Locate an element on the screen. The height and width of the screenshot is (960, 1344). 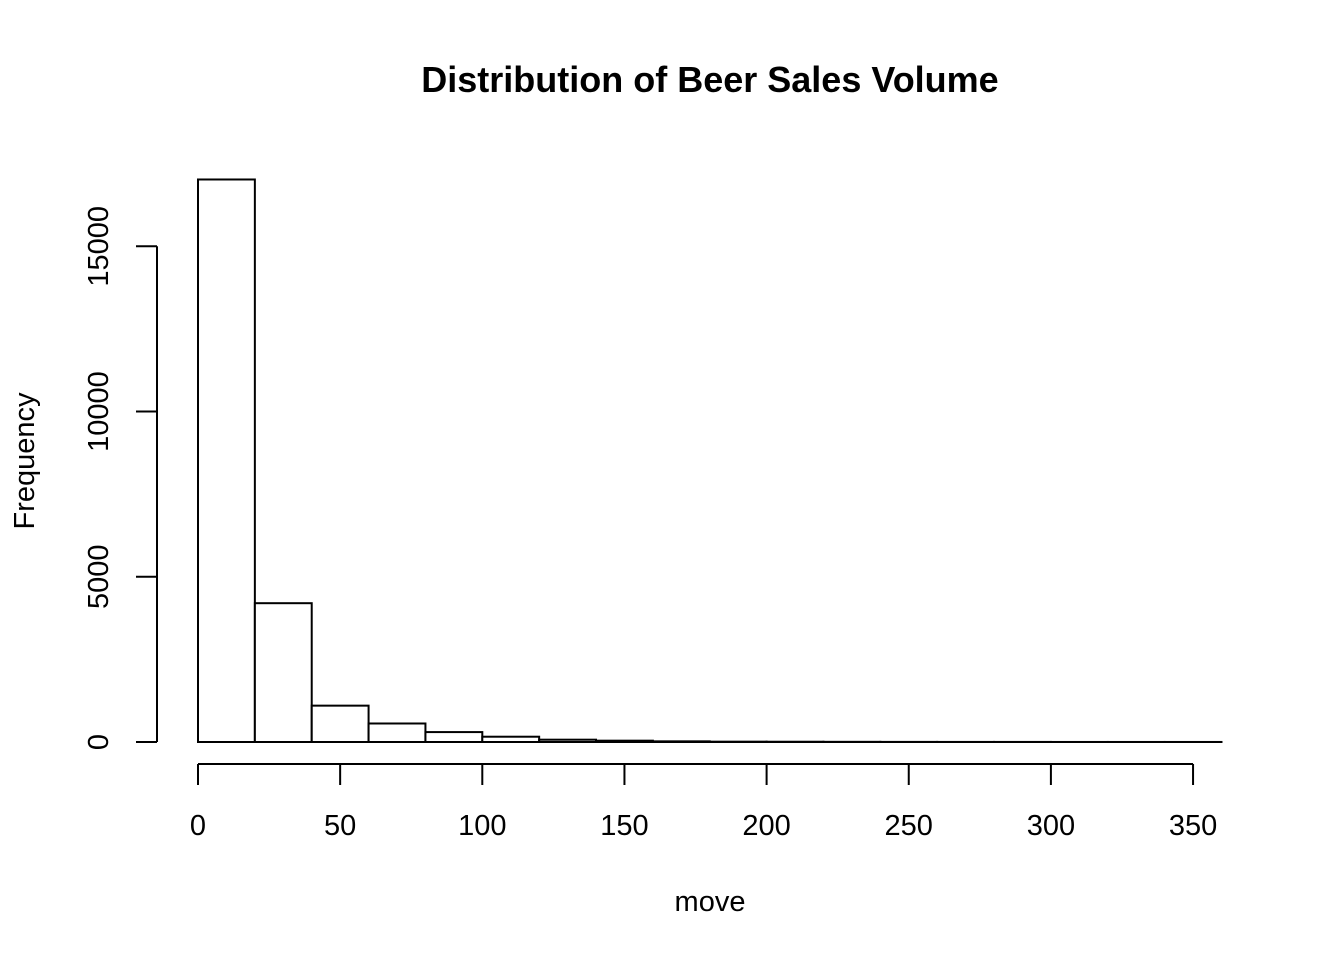
x-tick-label: 0 is located at coordinates (198, 826).